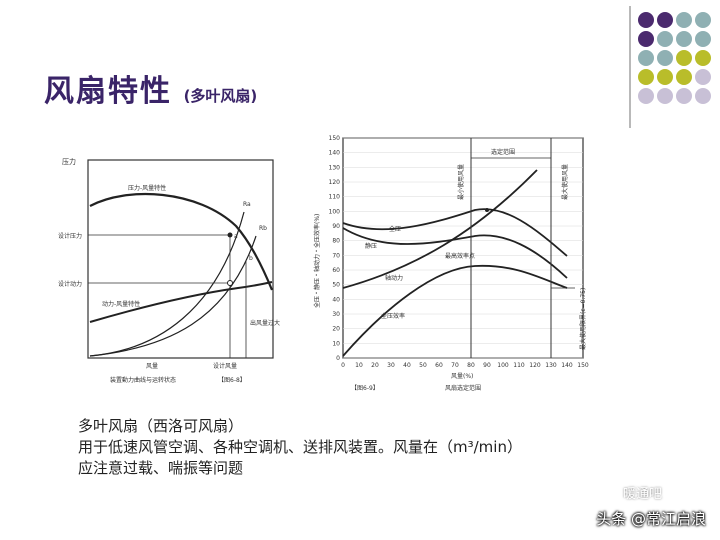 This screenshot has width=720, height=540. Describe the element at coordinates (336, 270) in the screenshot. I see `y-tick-label: 60` at that location.